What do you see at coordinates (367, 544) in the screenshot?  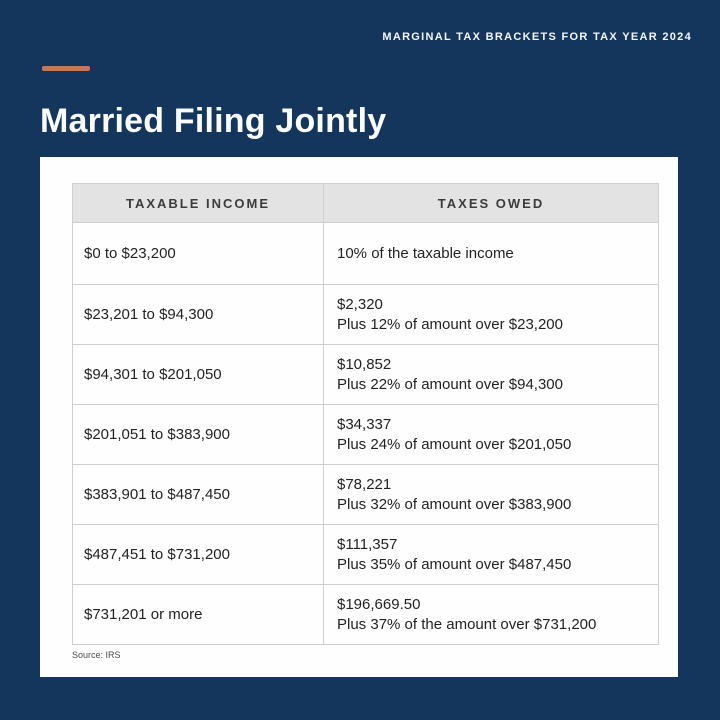 I see `owed-line-1: $111,357` at bounding box center [367, 544].